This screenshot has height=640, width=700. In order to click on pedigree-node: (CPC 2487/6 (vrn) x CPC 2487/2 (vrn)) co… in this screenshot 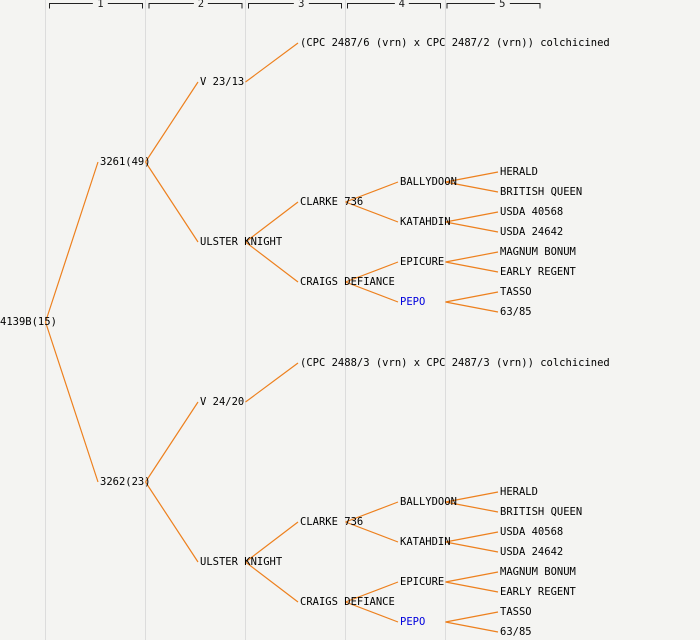, I will do `click(455, 43)`.